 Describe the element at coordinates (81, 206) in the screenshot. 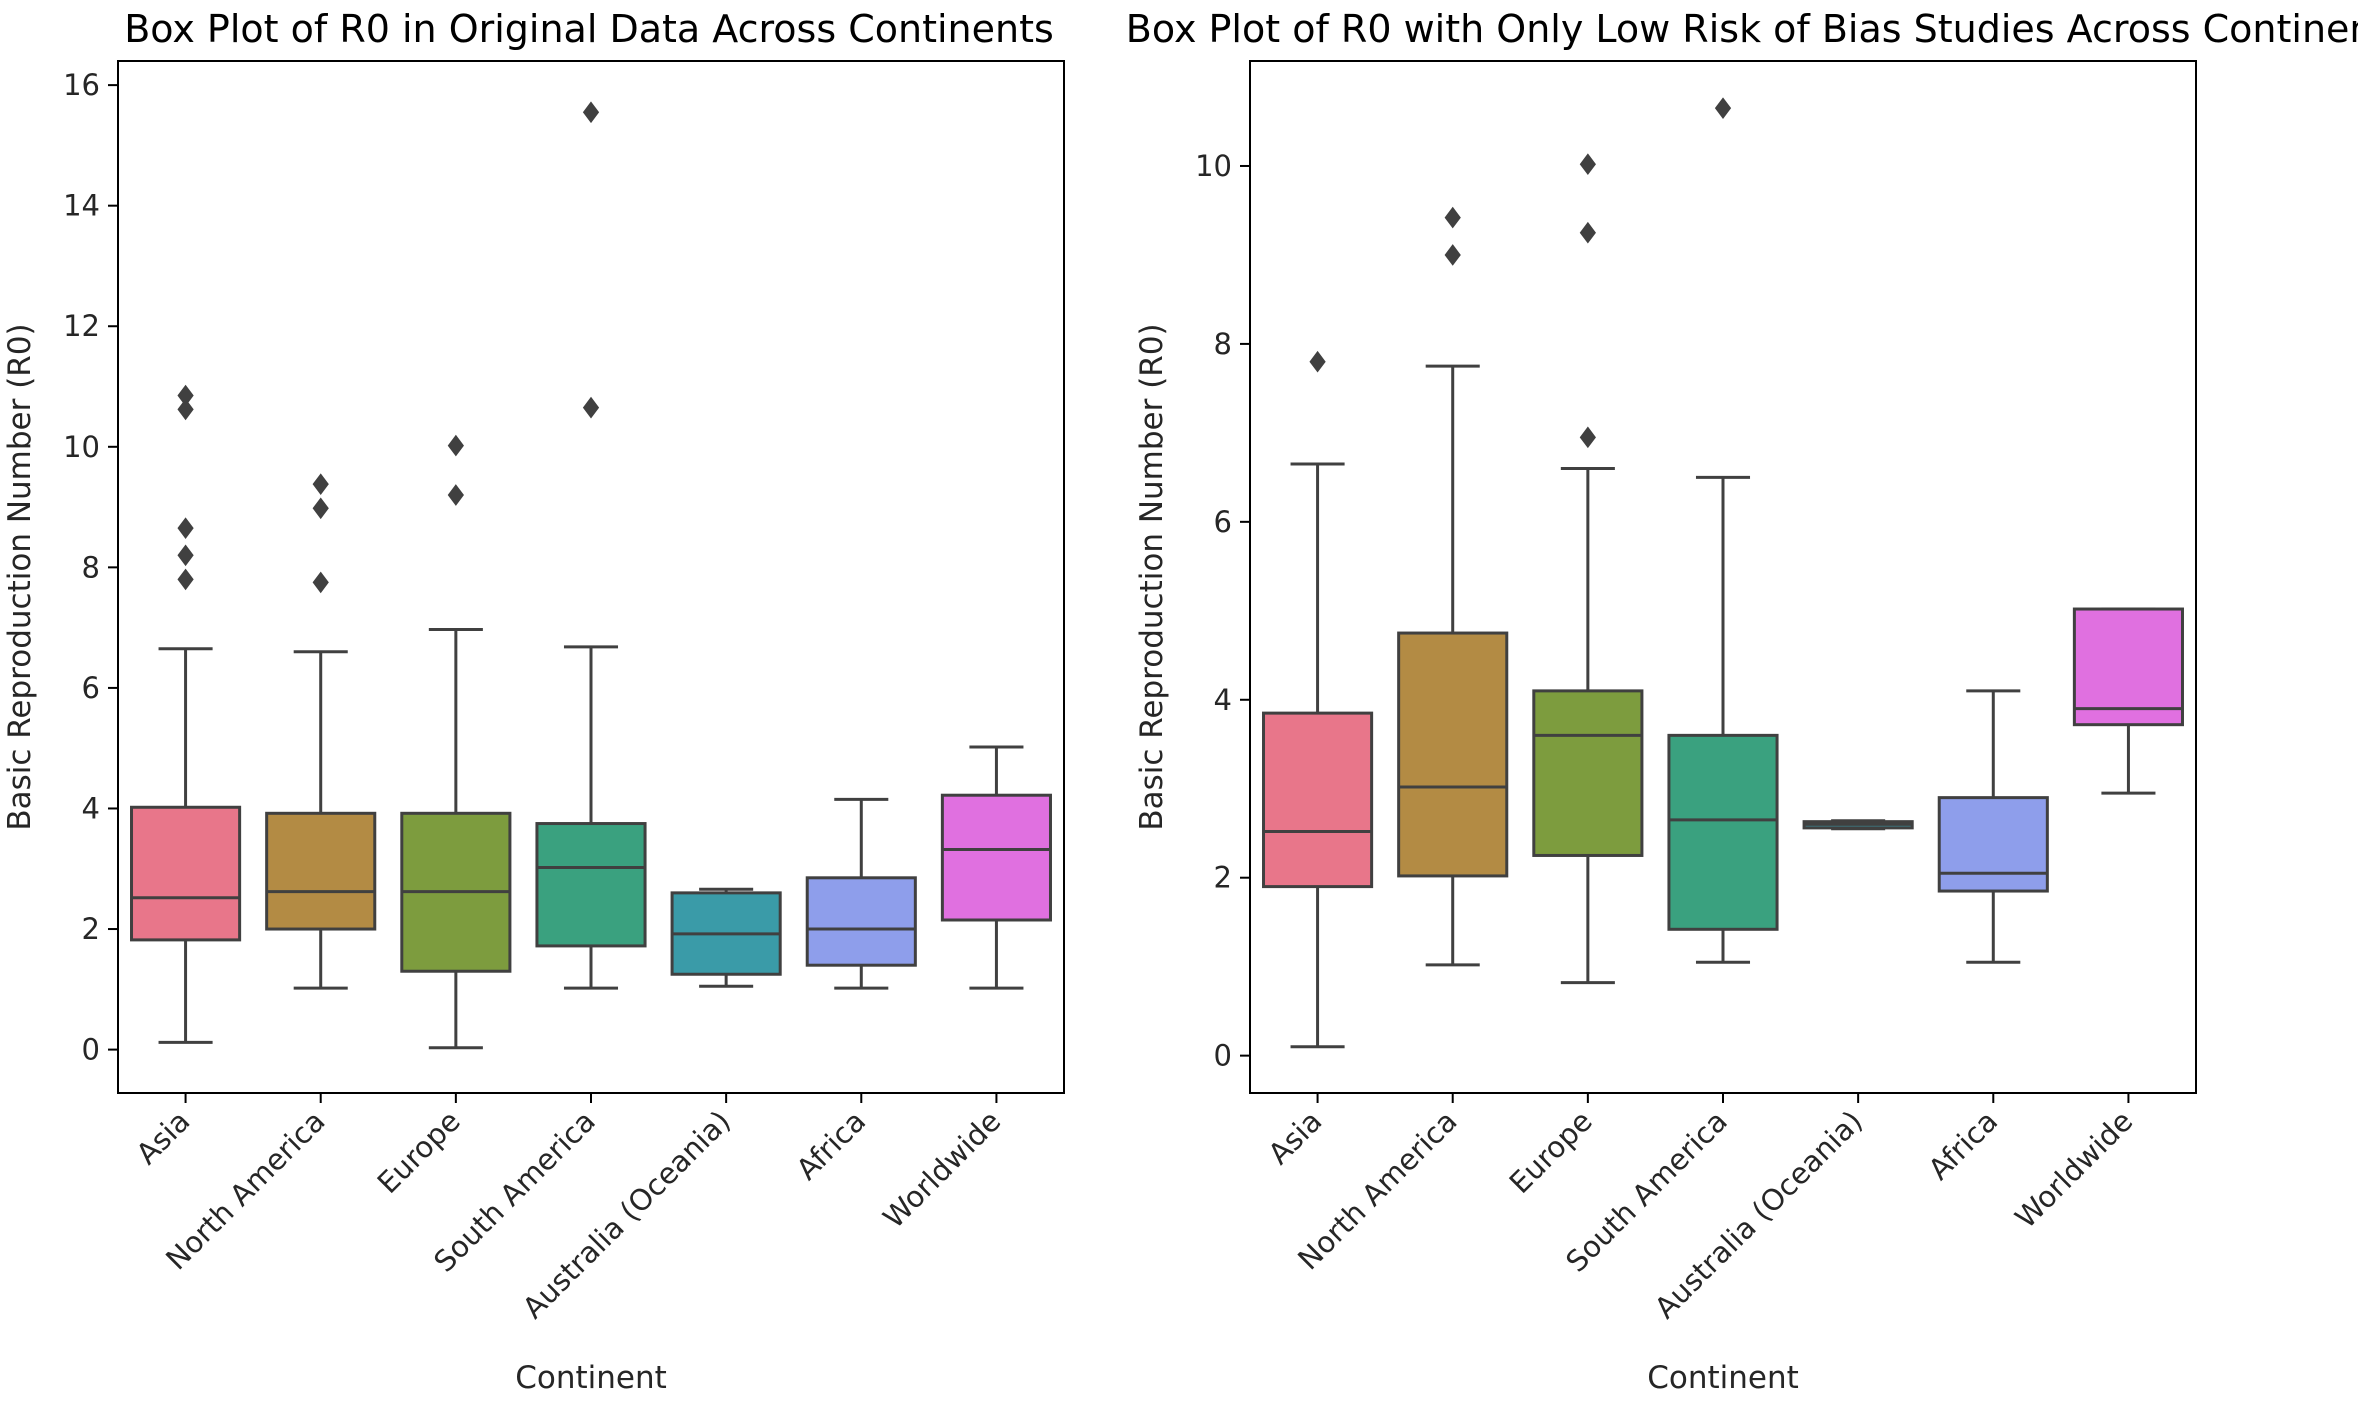

I see `y-tick-label: 14` at that location.